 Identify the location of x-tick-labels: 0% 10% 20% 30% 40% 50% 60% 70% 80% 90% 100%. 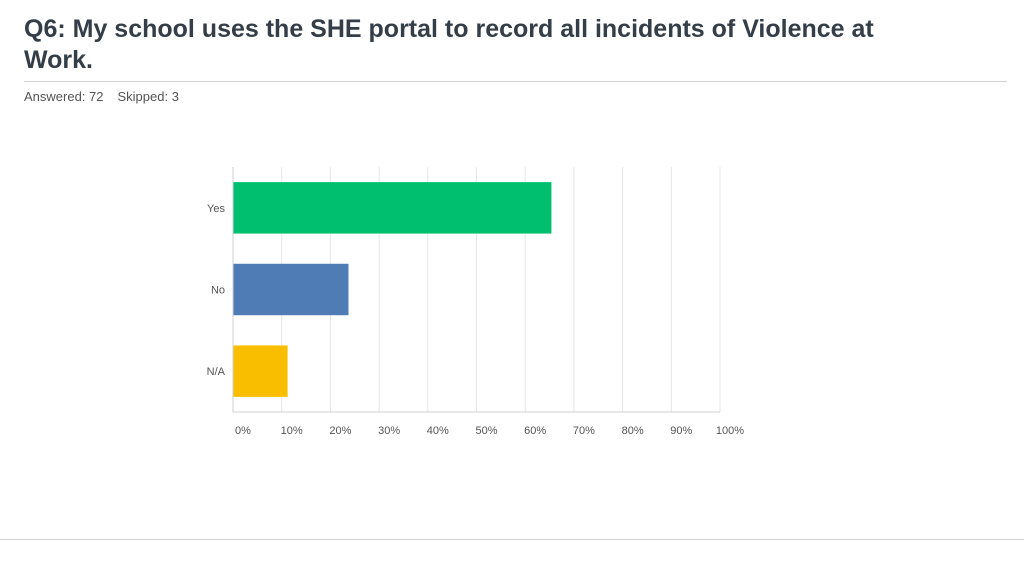
(489, 431).